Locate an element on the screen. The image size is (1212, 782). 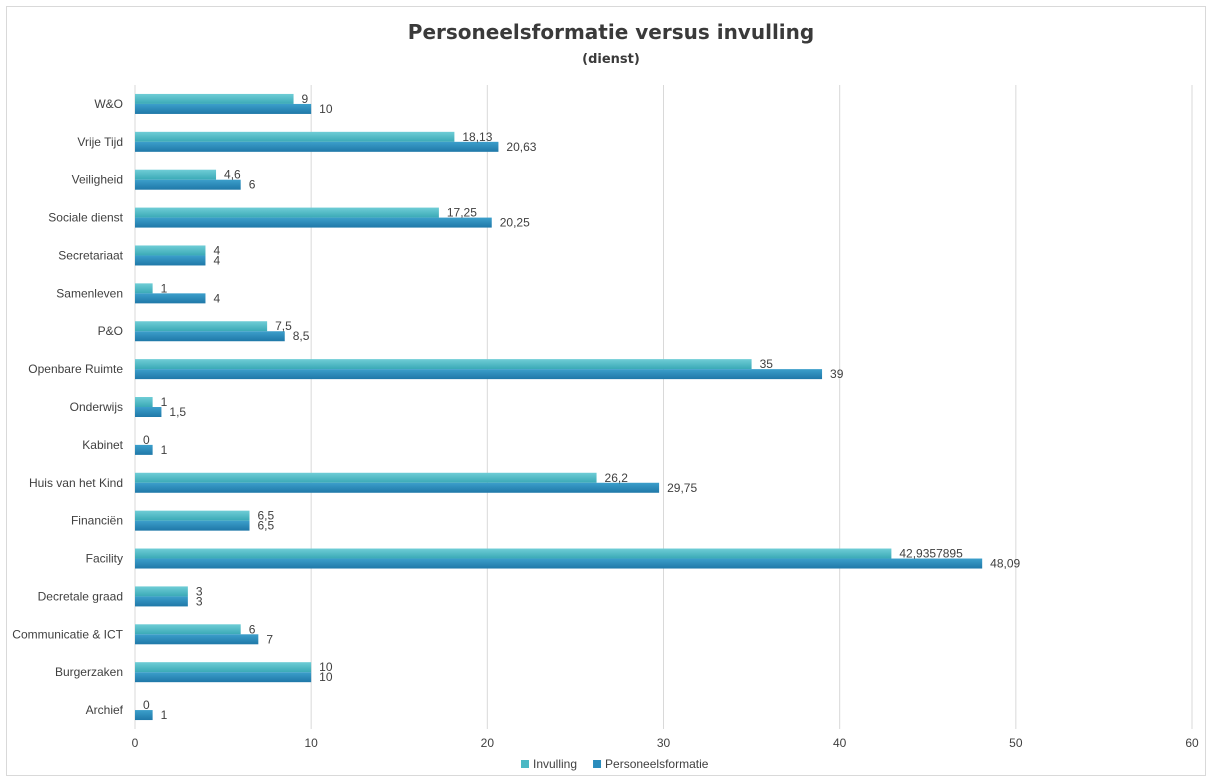
category-label: Huis van het Kind is located at coordinates (76, 483).